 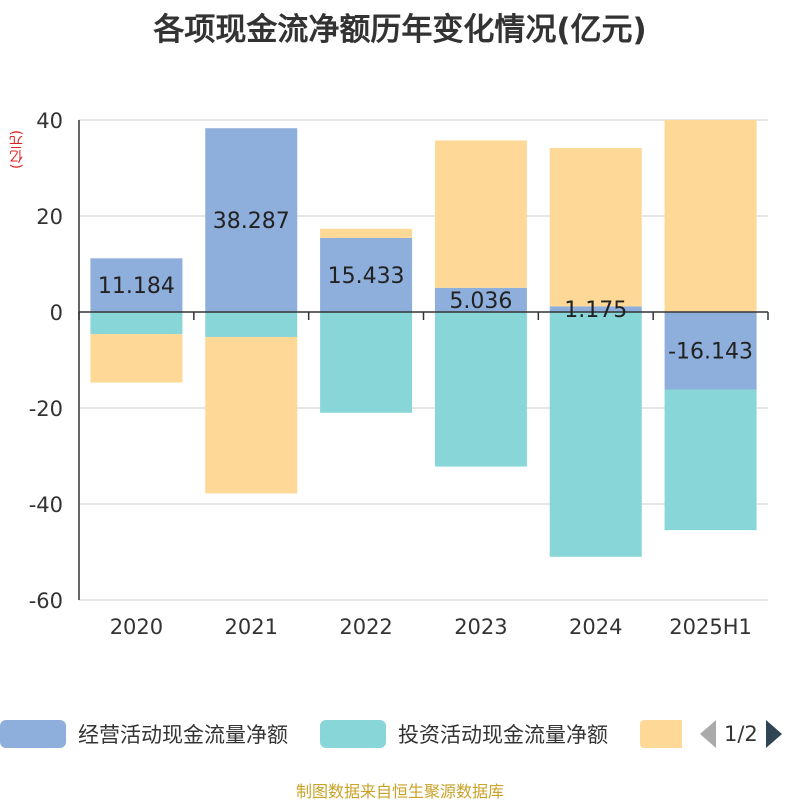 I want to click on y-tick-label: 40, so click(x=49, y=121).